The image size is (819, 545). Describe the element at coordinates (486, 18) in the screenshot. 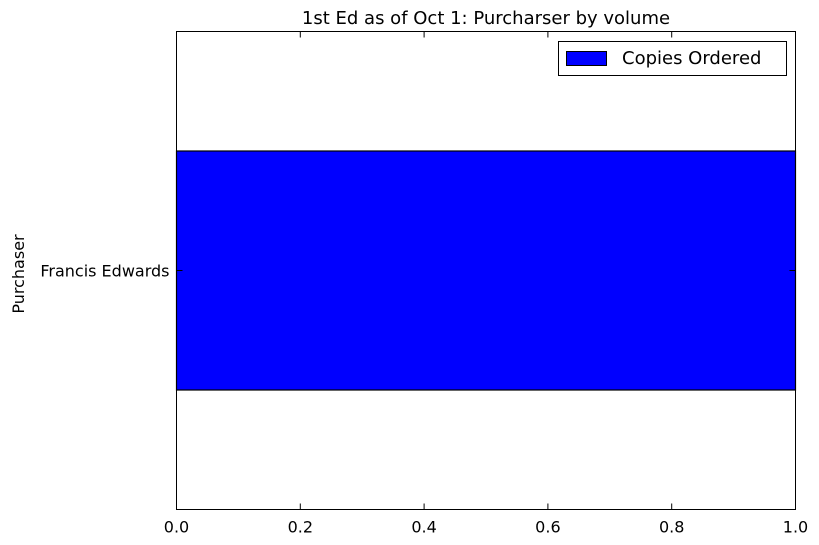

I see `chart-title: 1st Ed as of Oct 1: Purcharser by volume` at that location.